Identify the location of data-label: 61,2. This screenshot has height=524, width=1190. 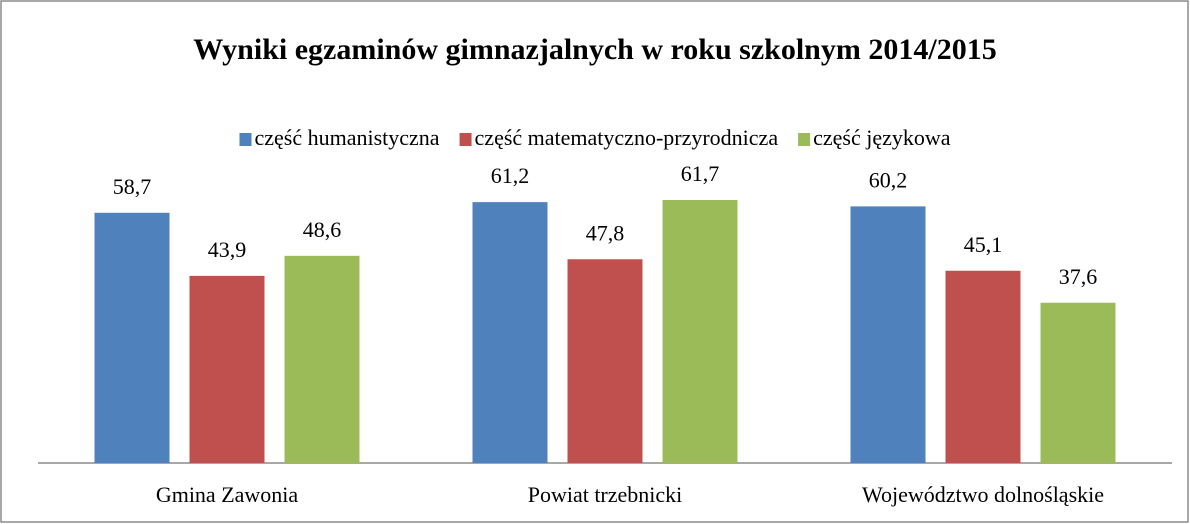
(510, 175).